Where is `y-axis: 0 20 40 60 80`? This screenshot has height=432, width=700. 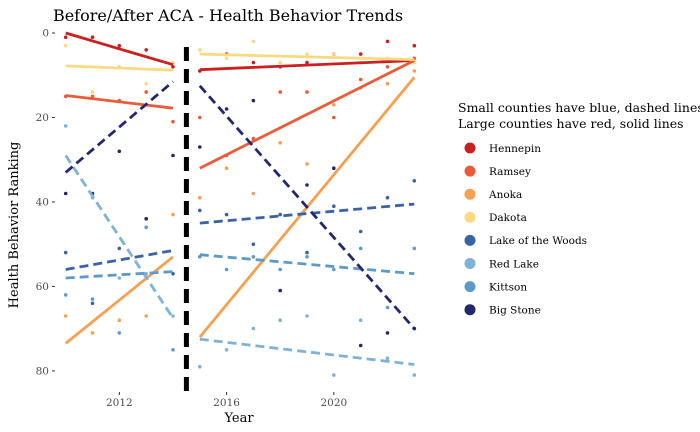
y-axis: 0 20 40 60 80 is located at coordinates (45, 202).